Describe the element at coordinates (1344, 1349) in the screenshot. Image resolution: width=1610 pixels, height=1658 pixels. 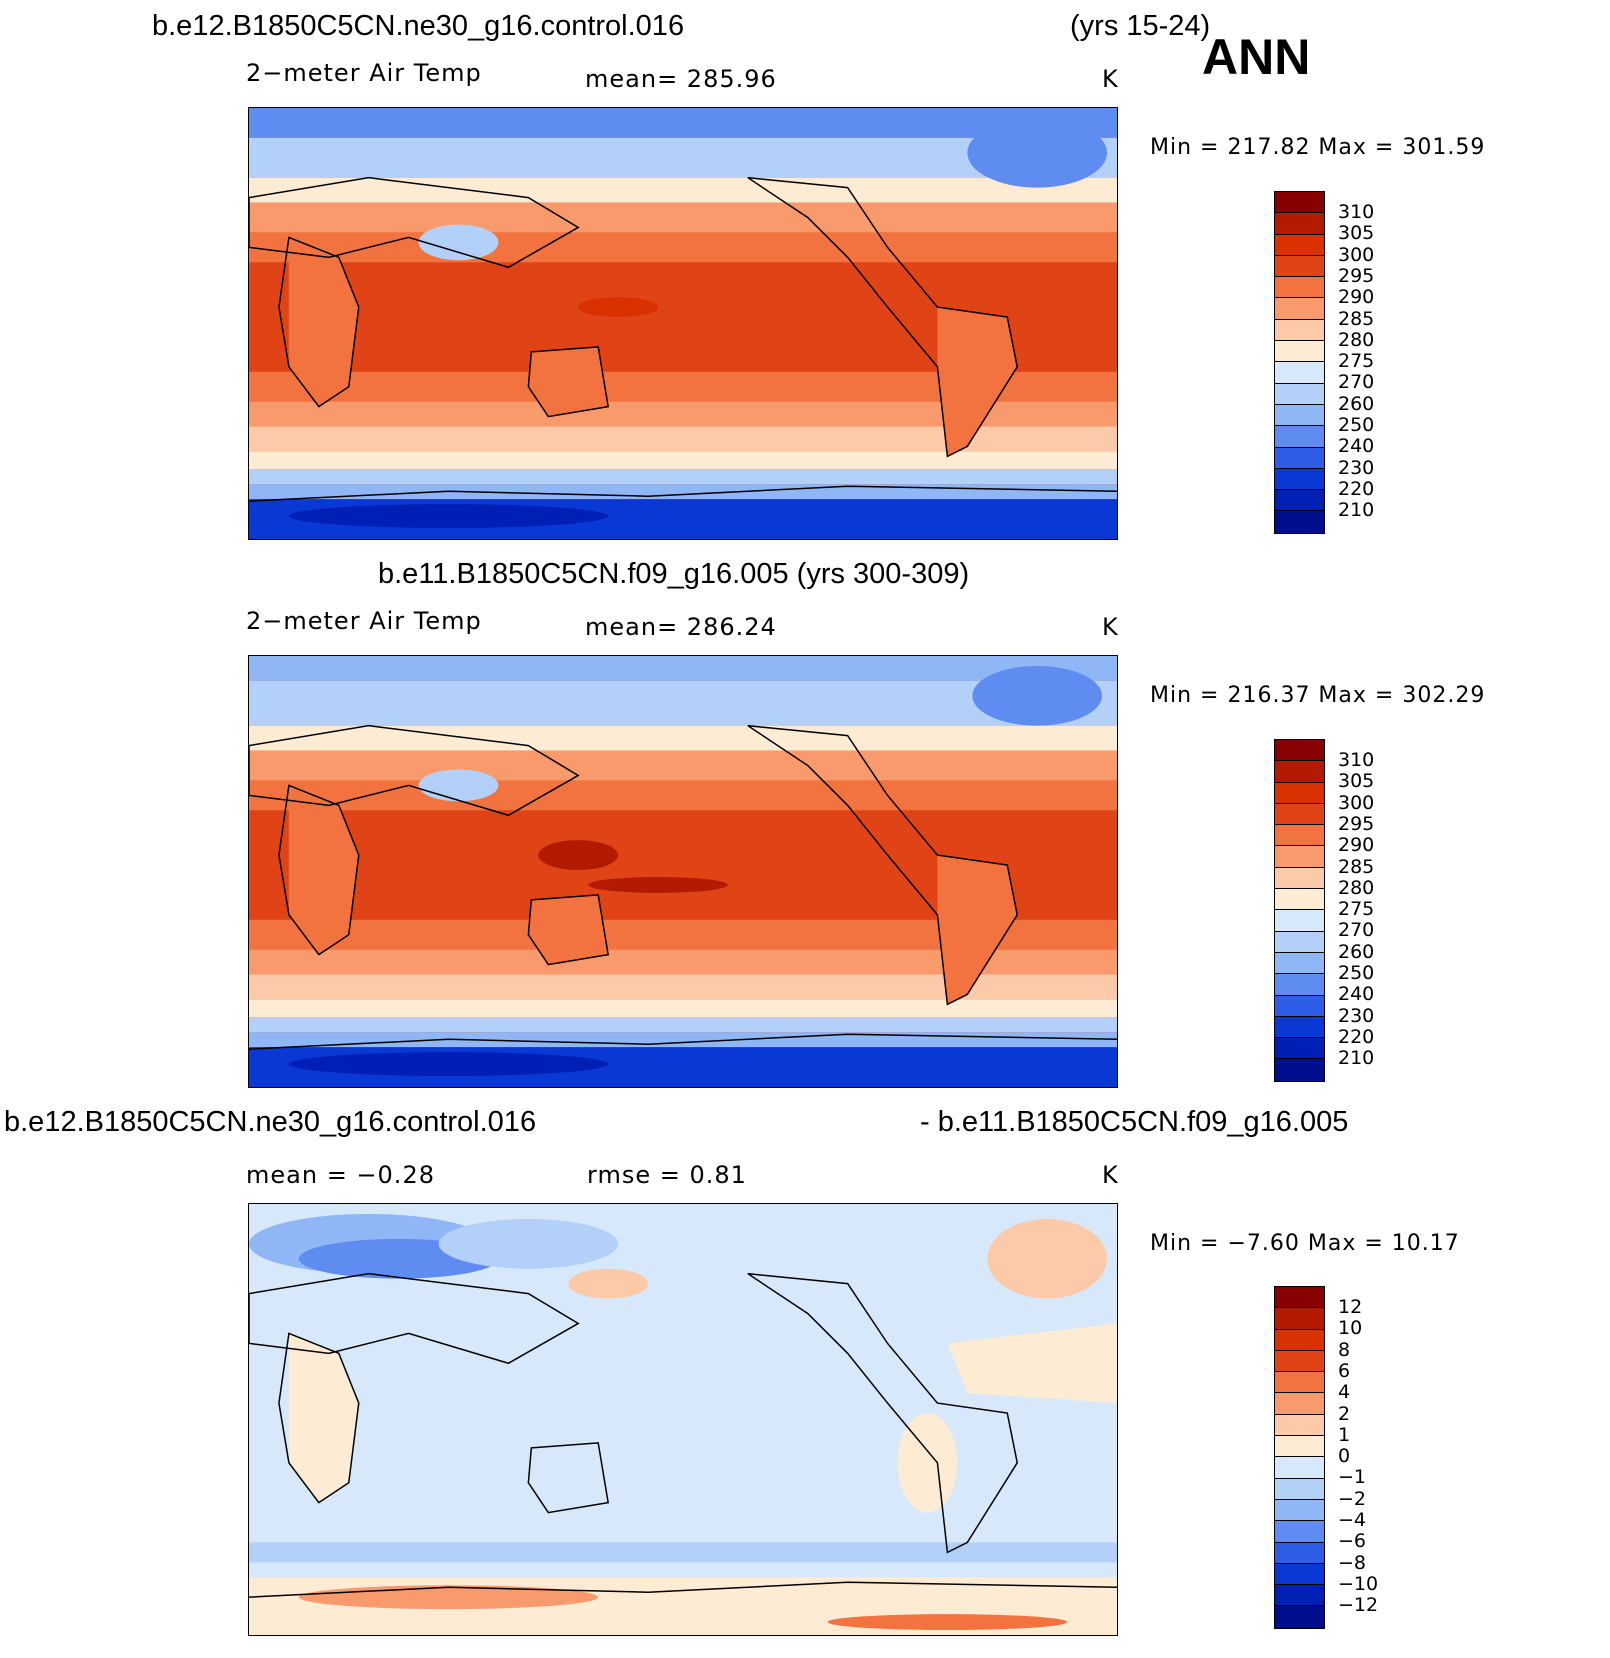
I see `colorbar-label: 8` at that location.